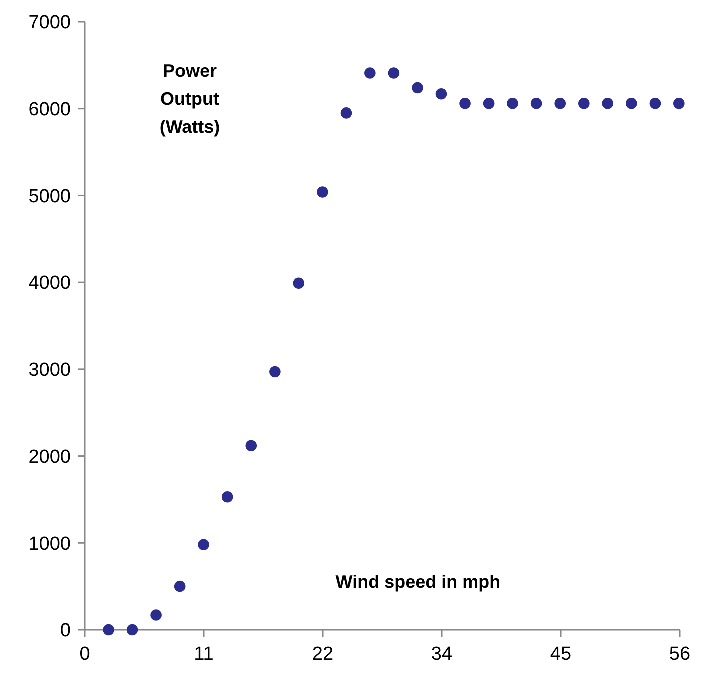 This screenshot has height=679, width=704. What do you see at coordinates (49, 544) in the screenshot?
I see `y-tick-label: 1000` at bounding box center [49, 544].